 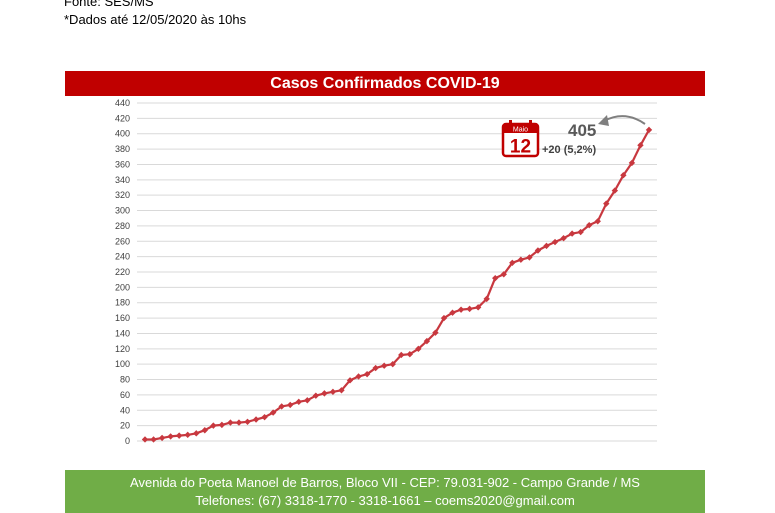 I want to click on latest-value-label: 405, so click(x=582, y=130).